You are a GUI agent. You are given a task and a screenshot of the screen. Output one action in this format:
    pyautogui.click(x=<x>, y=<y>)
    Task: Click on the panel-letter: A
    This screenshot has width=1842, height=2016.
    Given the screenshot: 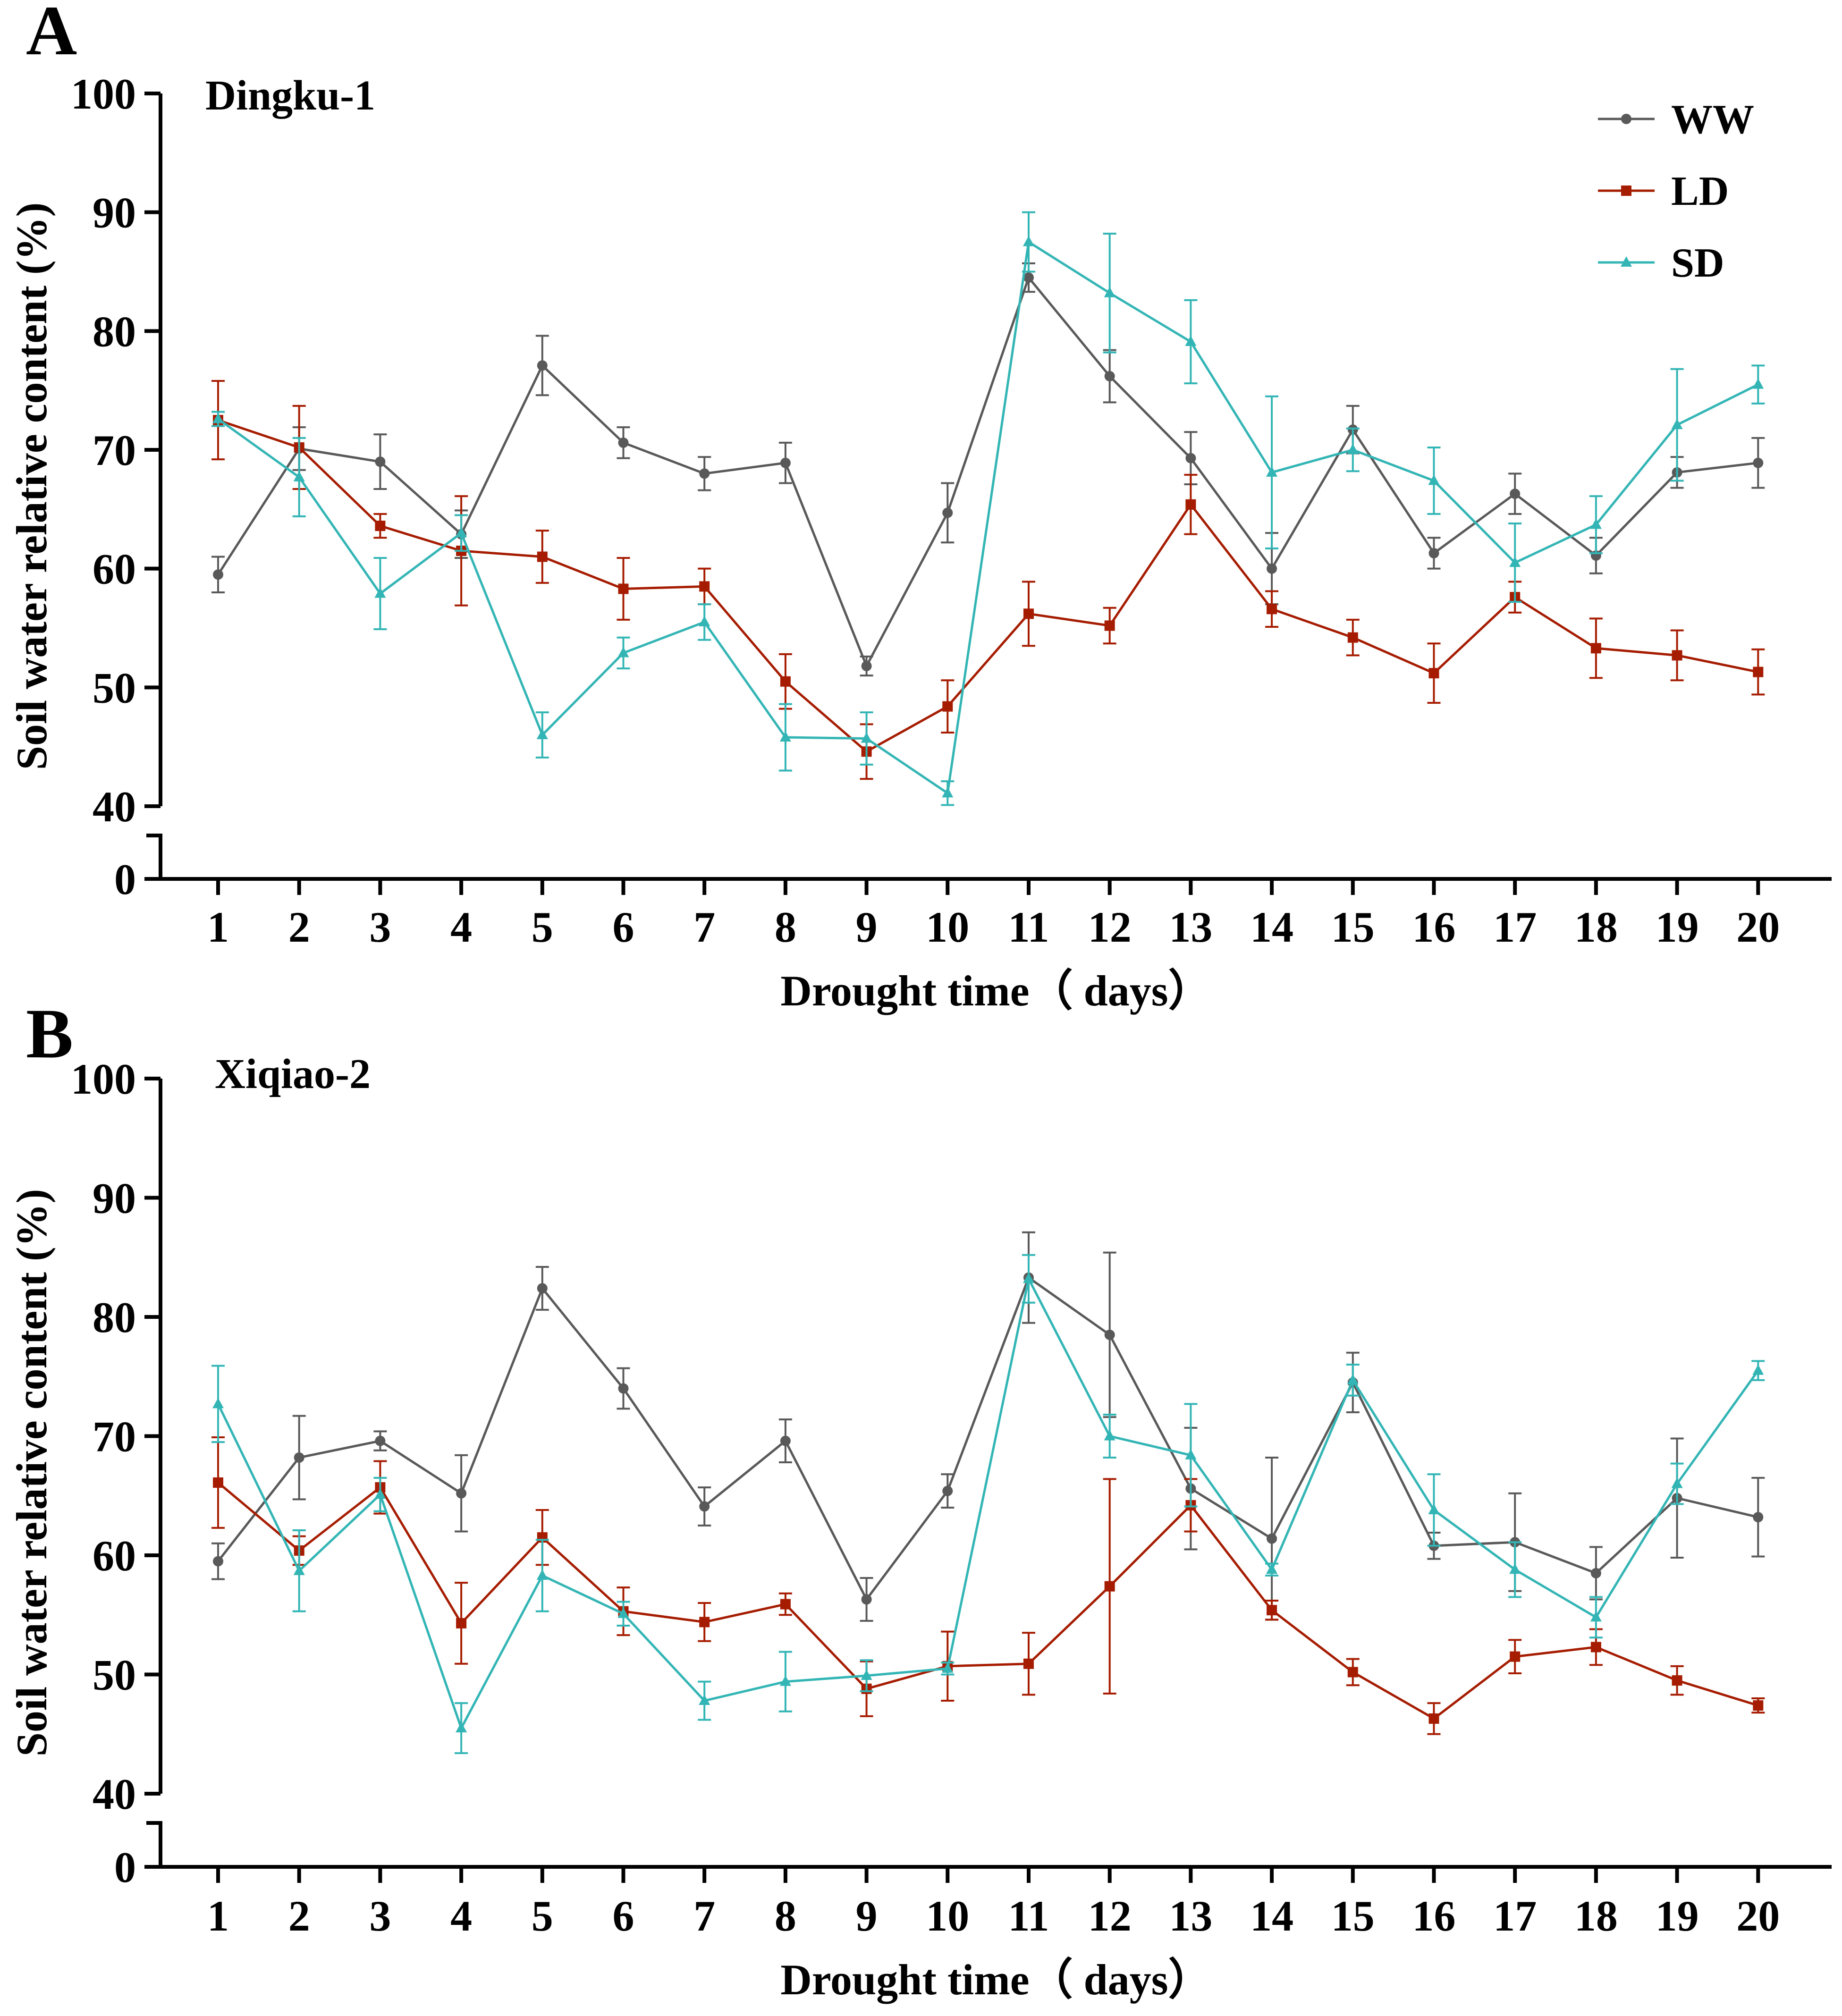 What is the action you would take?
    pyautogui.click(x=51, y=35)
    